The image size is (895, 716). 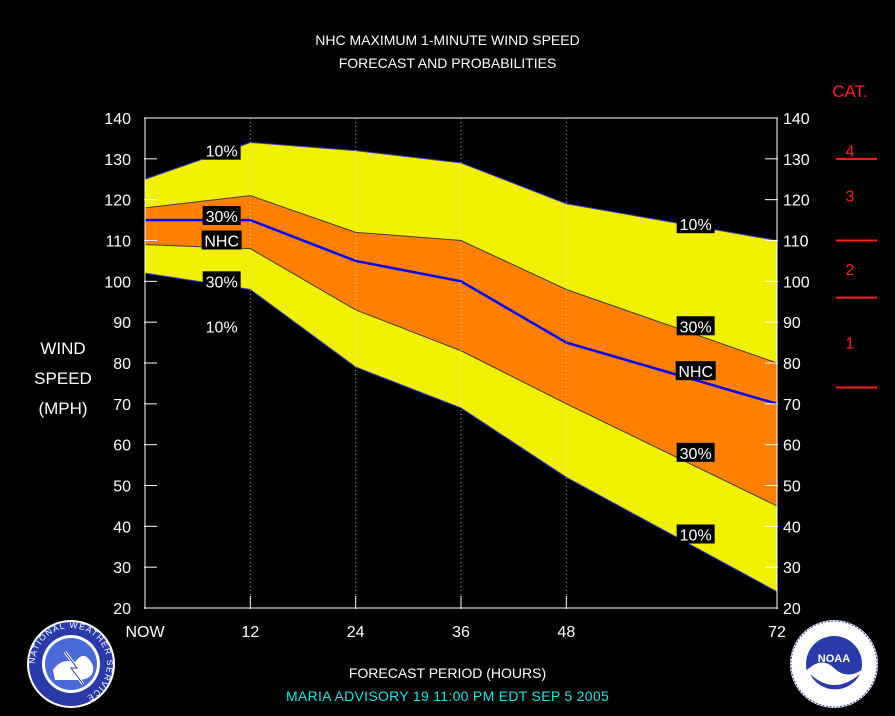 What do you see at coordinates (117, 201) in the screenshot?
I see `y-tick-label-left-120: 120` at bounding box center [117, 201].